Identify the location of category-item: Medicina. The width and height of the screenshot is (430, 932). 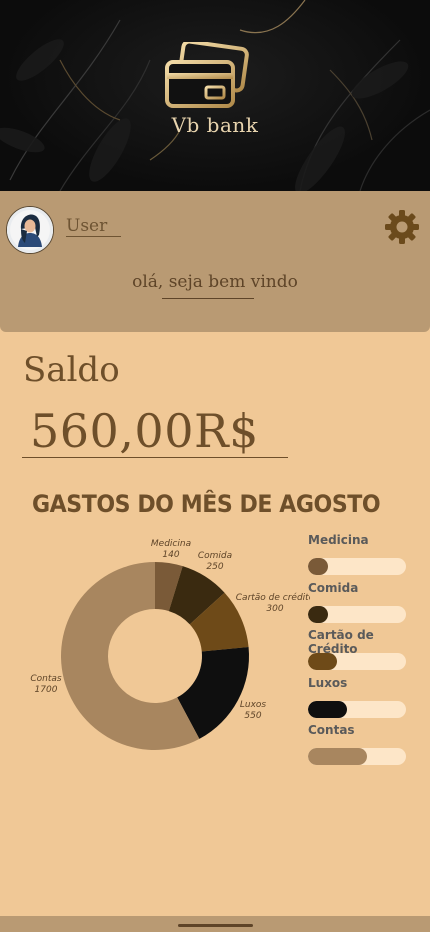
(363, 557).